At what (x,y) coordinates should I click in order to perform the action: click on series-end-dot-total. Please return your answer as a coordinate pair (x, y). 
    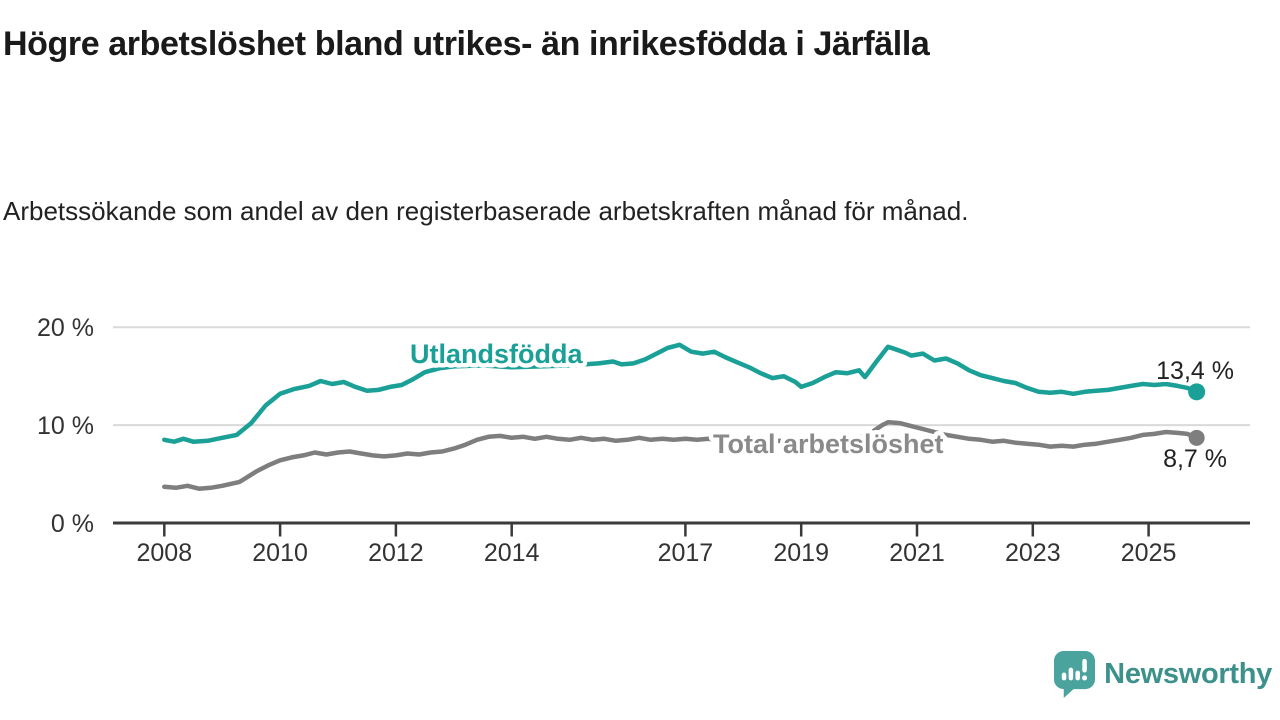
    Looking at the image, I should click on (1196, 437).